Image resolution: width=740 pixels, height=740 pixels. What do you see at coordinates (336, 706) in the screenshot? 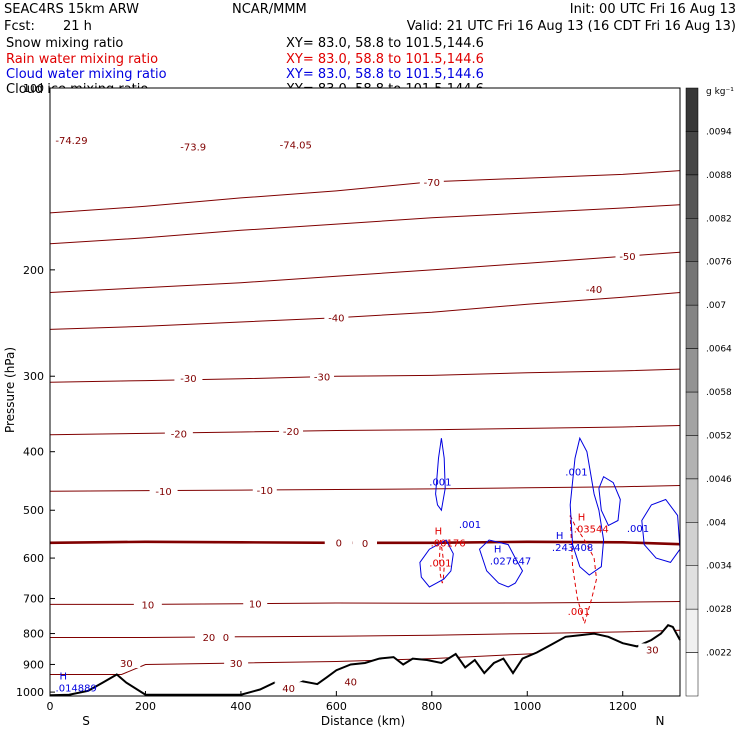
I see `x-tick-label: 600` at bounding box center [336, 706].